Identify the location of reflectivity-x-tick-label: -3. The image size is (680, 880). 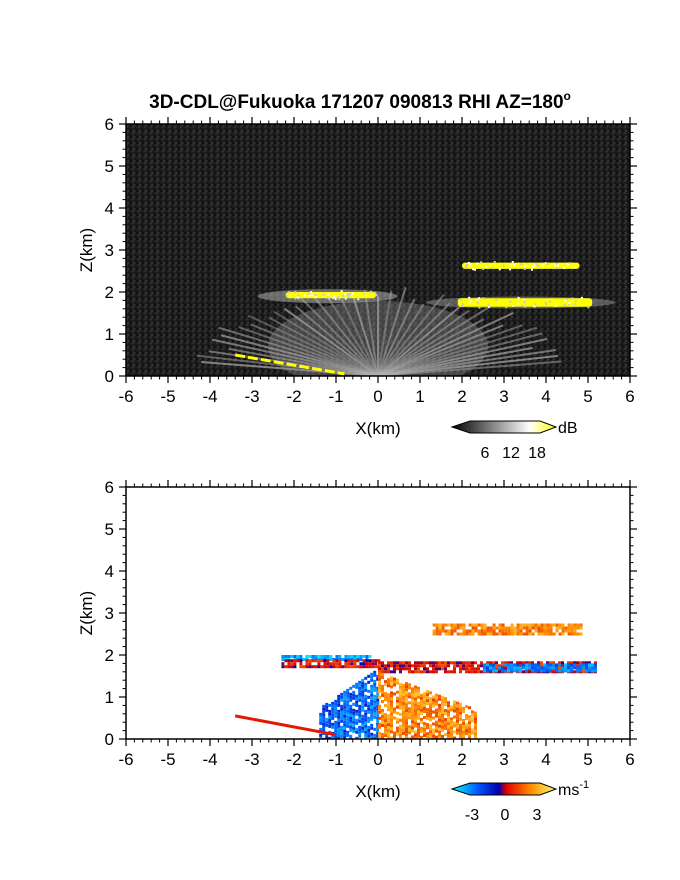
(251, 396).